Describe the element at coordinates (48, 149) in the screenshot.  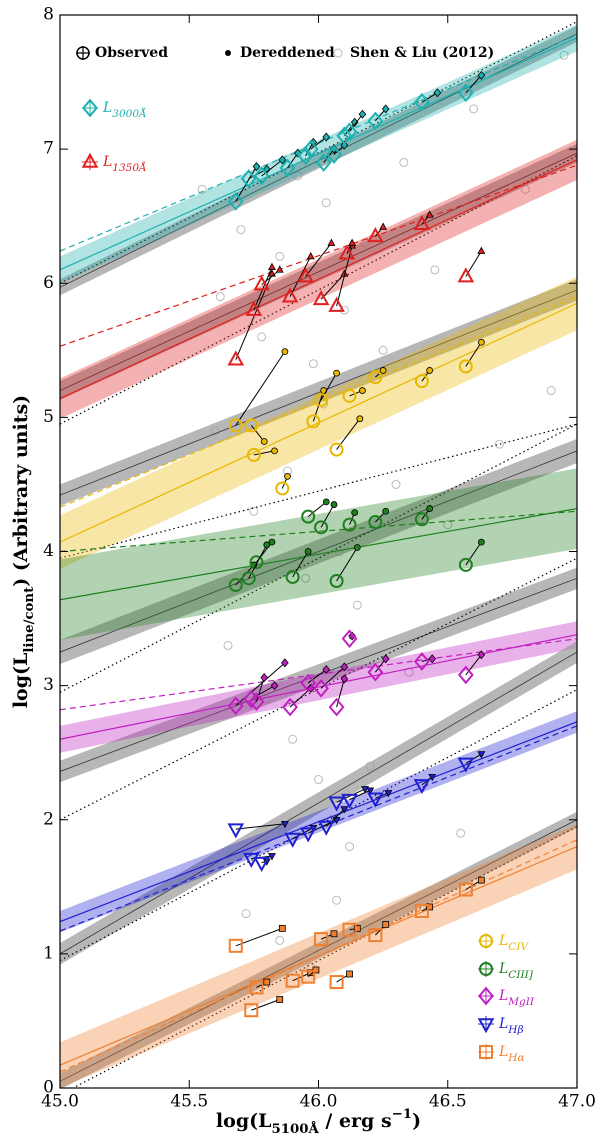
I see `y-tick-label: 7` at that location.